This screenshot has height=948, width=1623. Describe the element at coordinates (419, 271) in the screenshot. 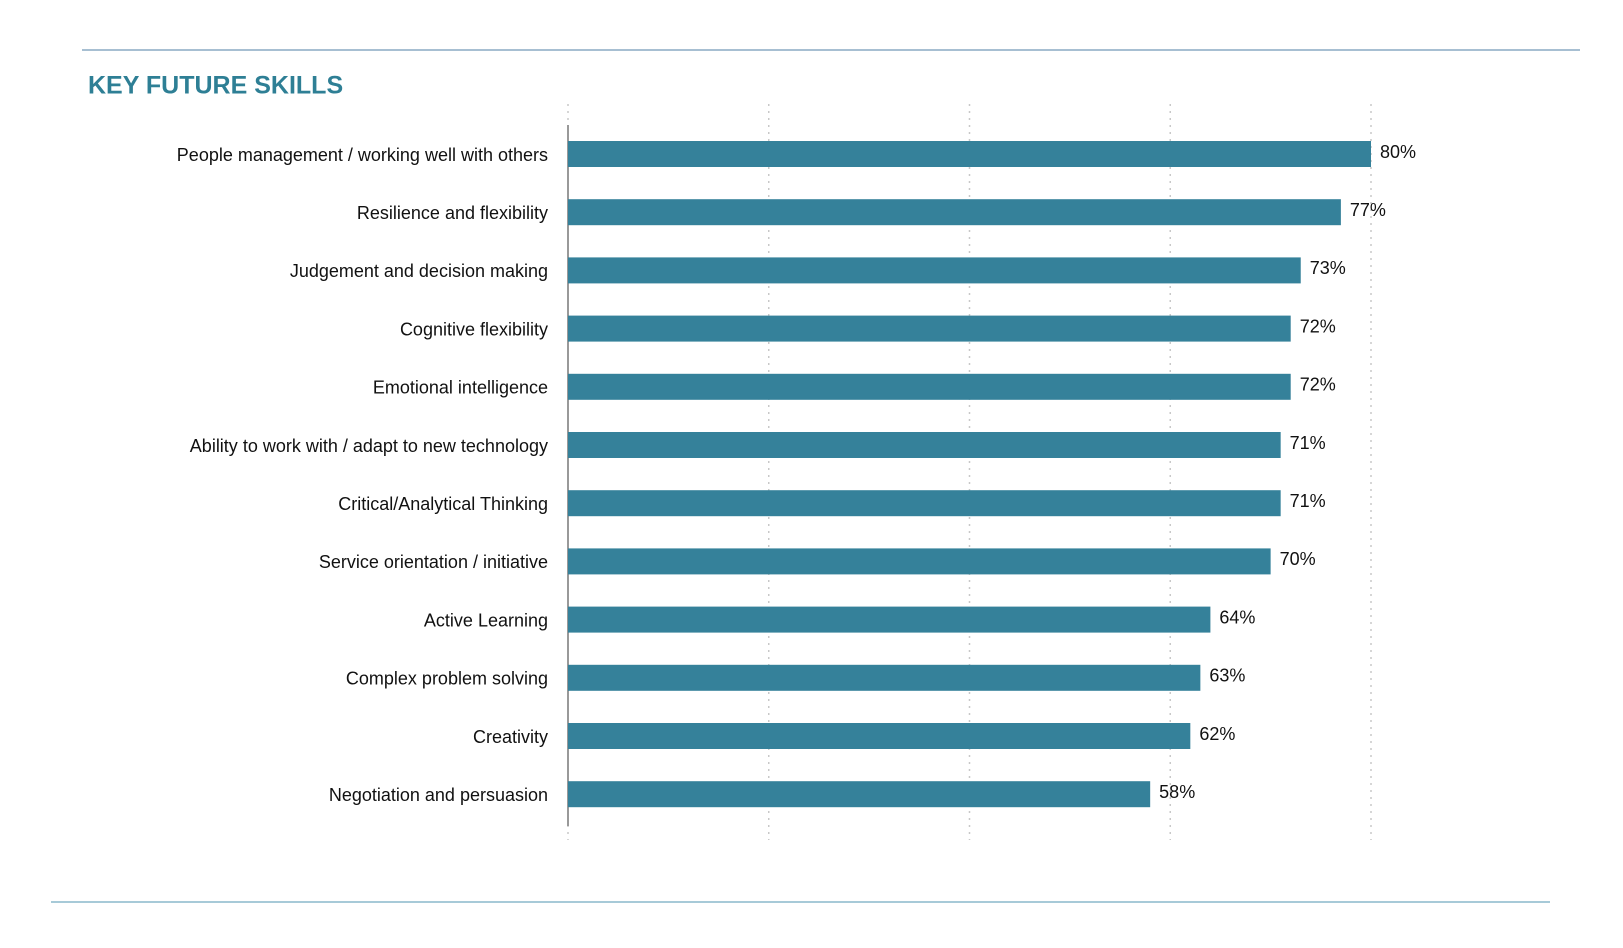

I see `y-tick-label: Judgement and decision making` at that location.